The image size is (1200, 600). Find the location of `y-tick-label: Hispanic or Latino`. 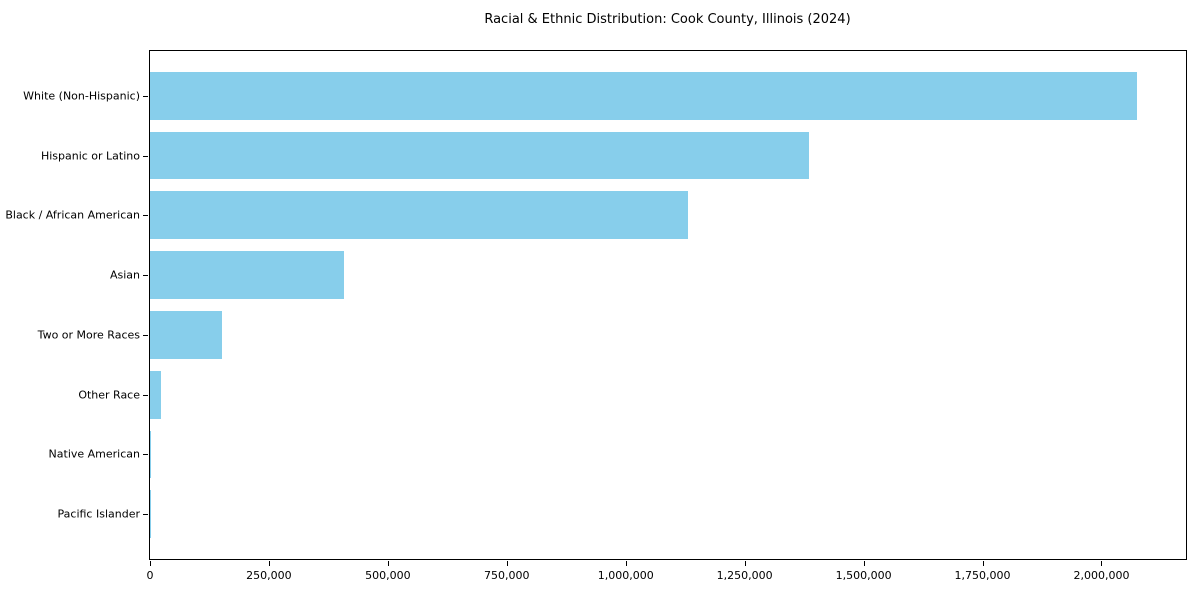

y-tick-label: Hispanic or Latino is located at coordinates (90, 156).